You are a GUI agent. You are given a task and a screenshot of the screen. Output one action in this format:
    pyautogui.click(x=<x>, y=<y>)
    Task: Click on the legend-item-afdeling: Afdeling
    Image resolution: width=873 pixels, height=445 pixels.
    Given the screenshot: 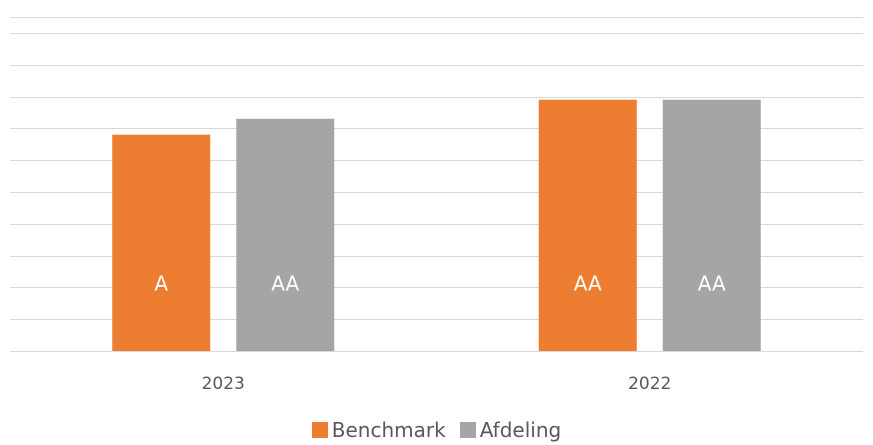 What is the action you would take?
    pyautogui.click(x=510, y=430)
    